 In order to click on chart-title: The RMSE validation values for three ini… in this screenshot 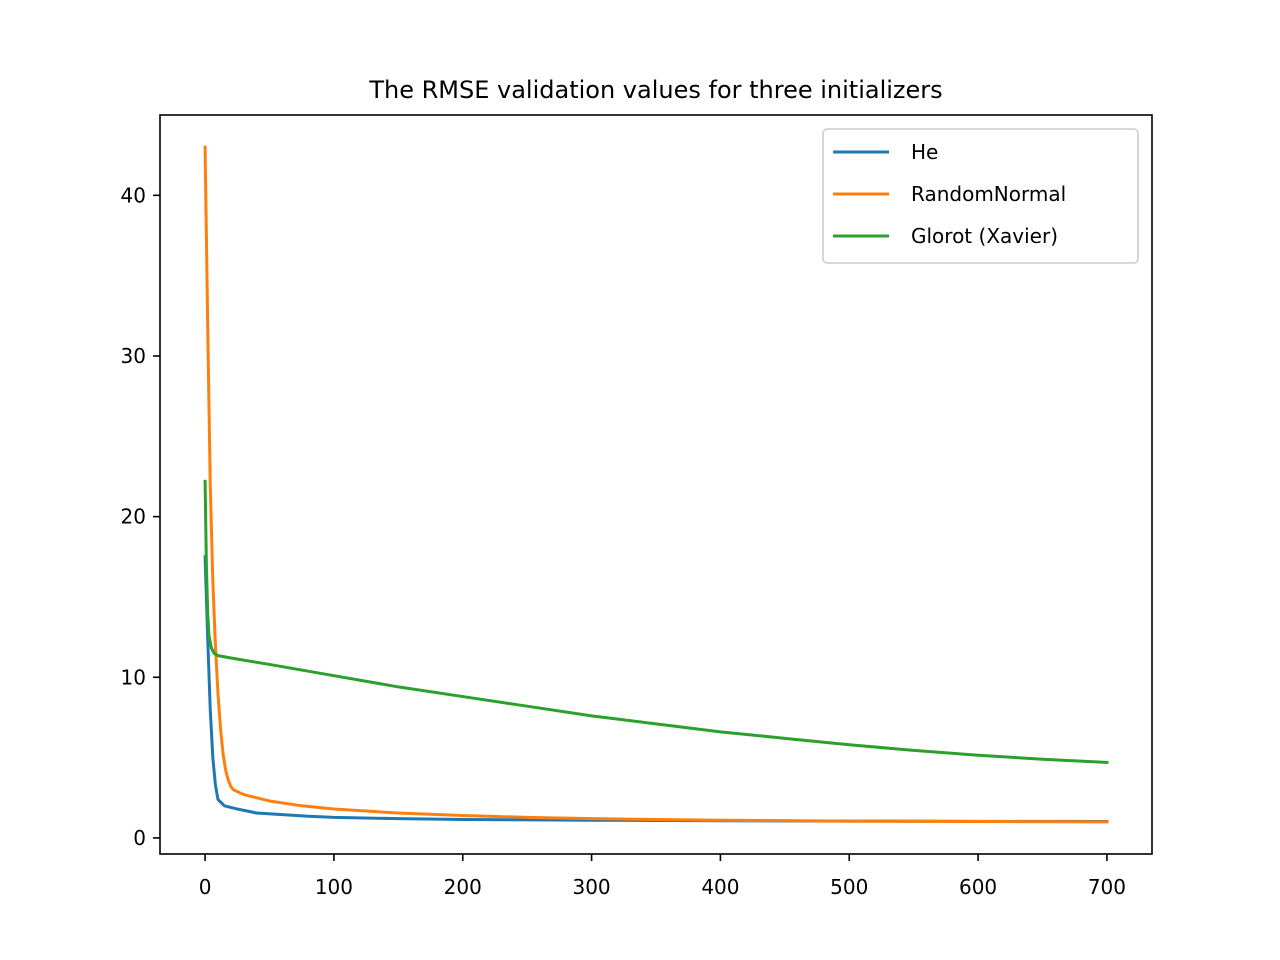, I will do `click(655, 90)`.